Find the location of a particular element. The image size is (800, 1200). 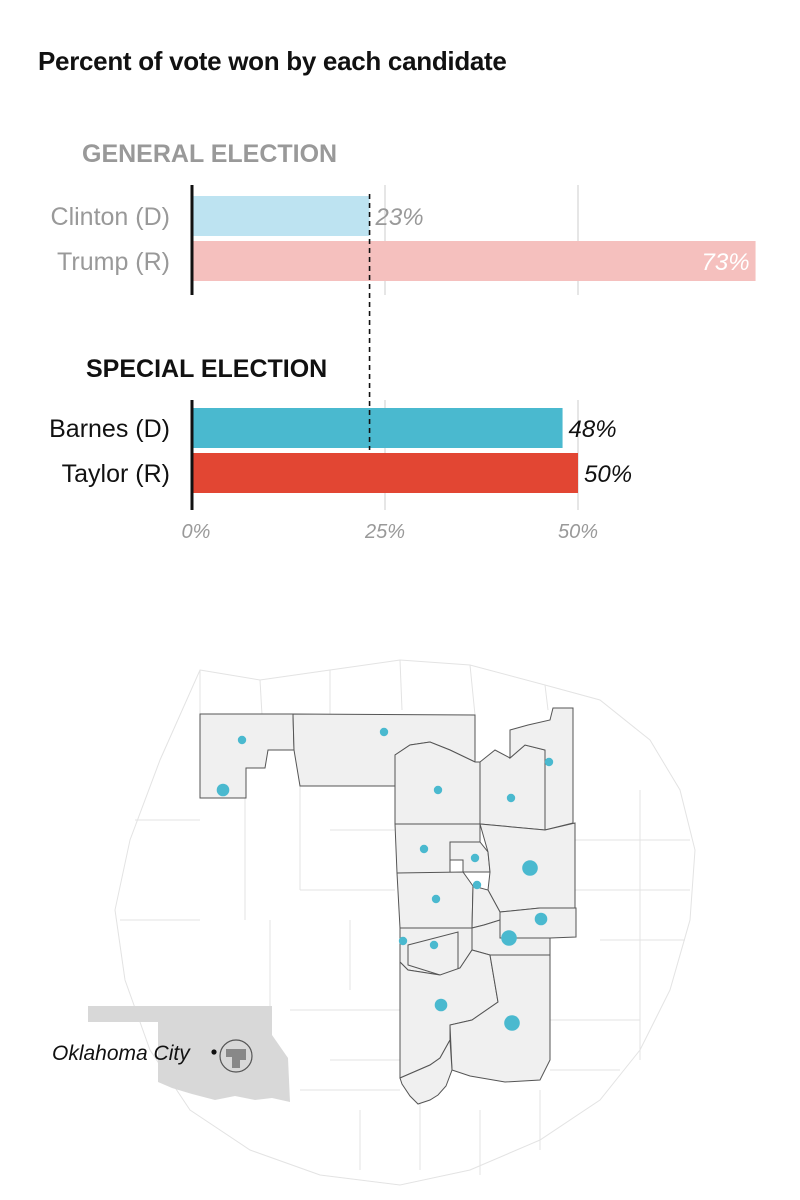

city-marker-ring is located at coordinates (236, 1056).